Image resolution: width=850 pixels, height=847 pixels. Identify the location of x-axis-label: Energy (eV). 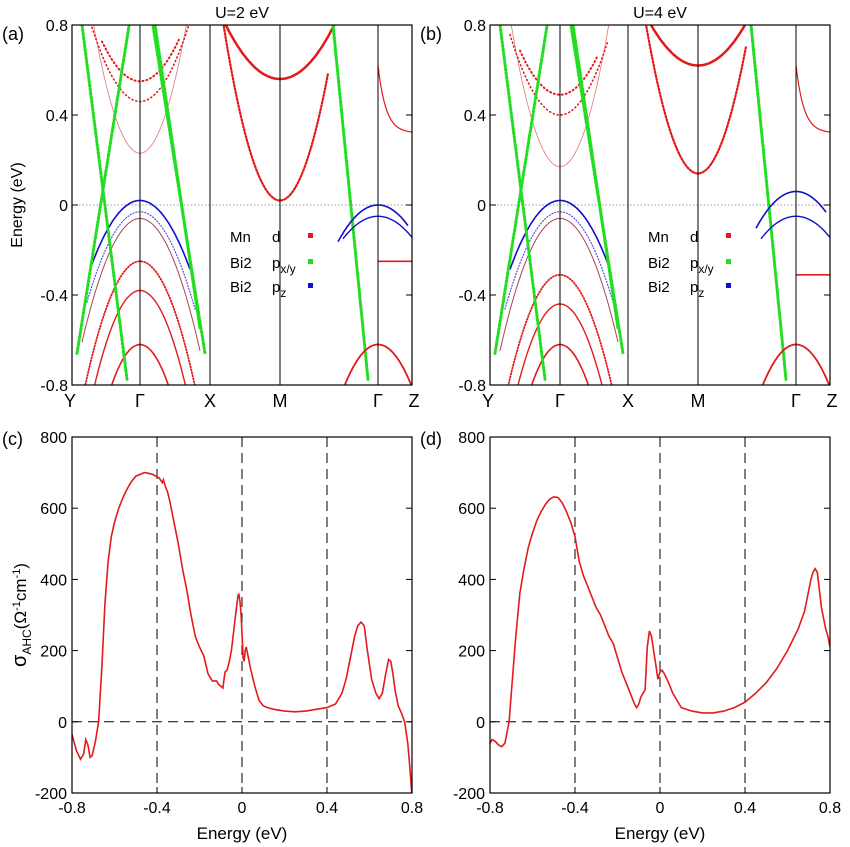
(242, 833).